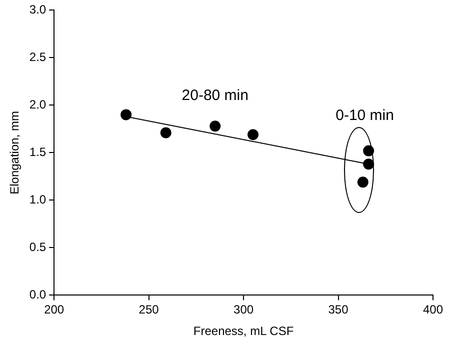  I want to click on annotation: 20-80 min, so click(215, 95).